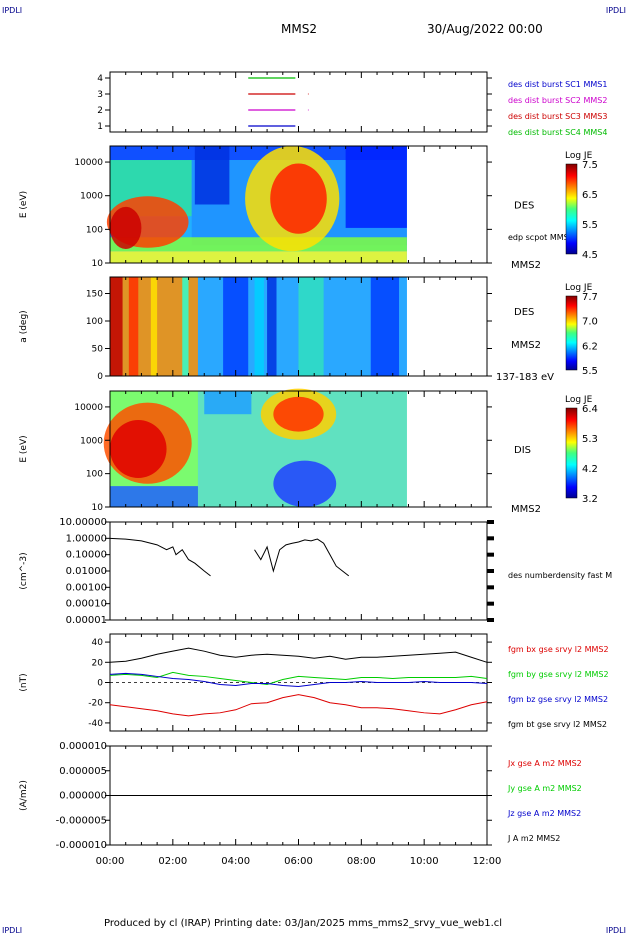 The image size is (630, 935). What do you see at coordinates (590, 195) in the screenshot?
I see `colorbar-tick-1-1: 6.5` at bounding box center [590, 195].